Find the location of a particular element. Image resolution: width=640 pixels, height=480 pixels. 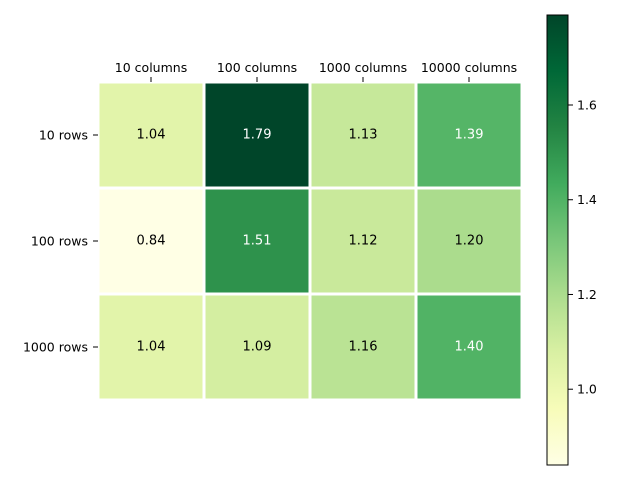

cell-label-r2-c3: 1.40 is located at coordinates (469, 347).